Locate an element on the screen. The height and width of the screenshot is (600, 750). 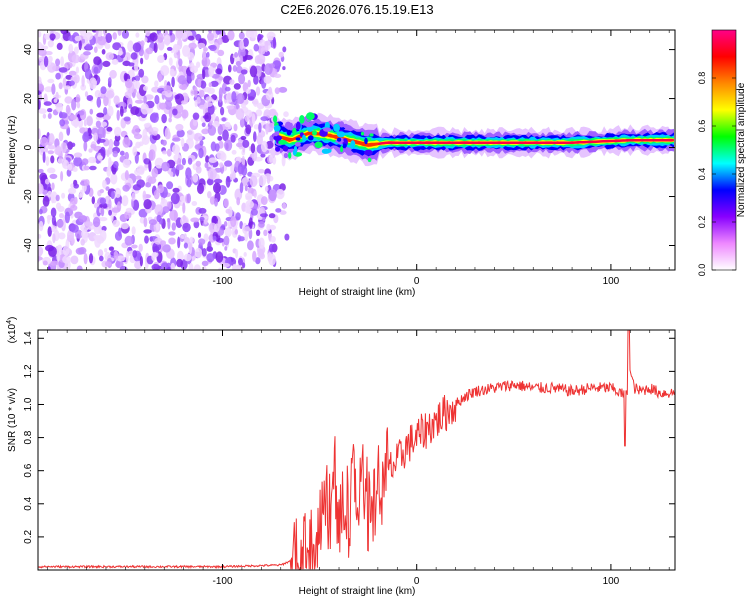
colorbar-frame is located at coordinates (724, 150).